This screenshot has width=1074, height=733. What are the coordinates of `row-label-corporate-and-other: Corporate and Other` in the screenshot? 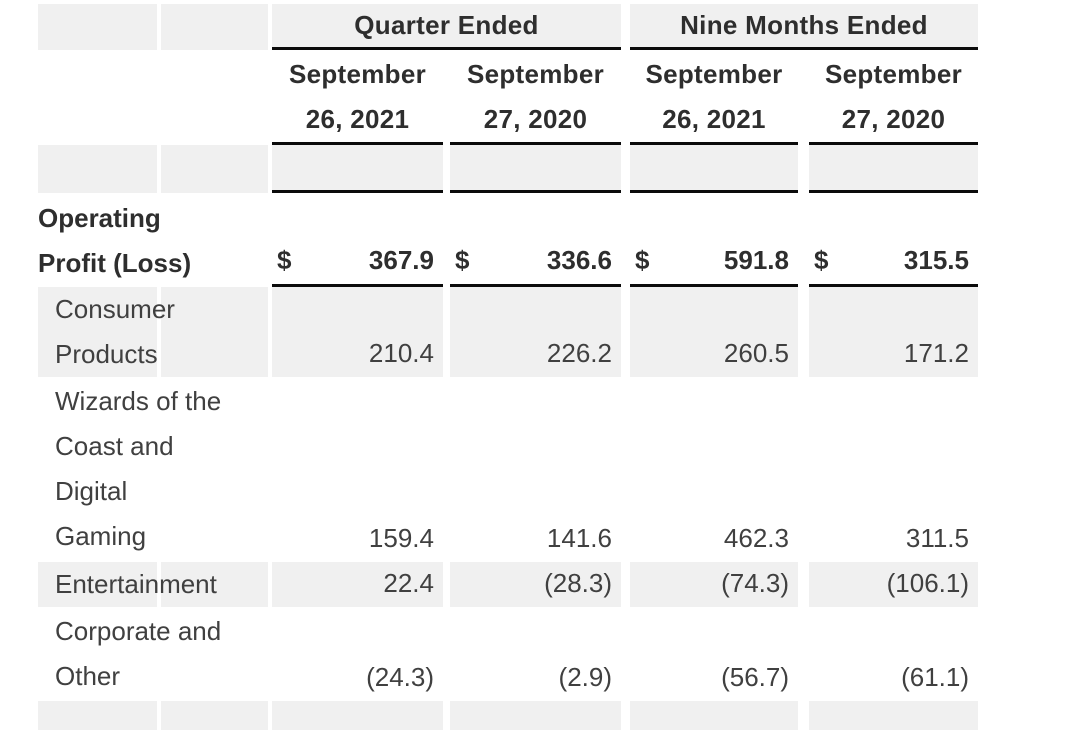 It's located at (138, 653).